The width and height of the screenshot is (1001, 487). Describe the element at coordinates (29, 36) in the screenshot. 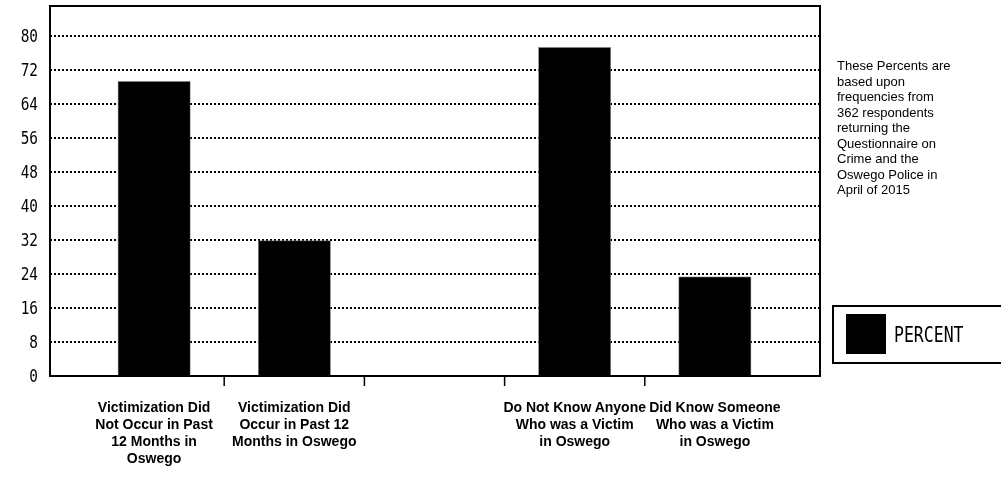

I see `y-tick-label: 80` at that location.